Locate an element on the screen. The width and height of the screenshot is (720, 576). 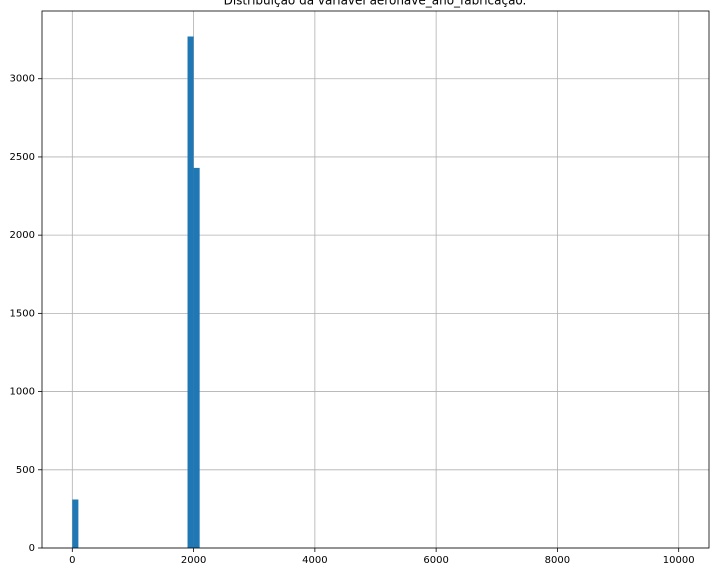
x-tick-label: 4000 is located at coordinates (314, 560).